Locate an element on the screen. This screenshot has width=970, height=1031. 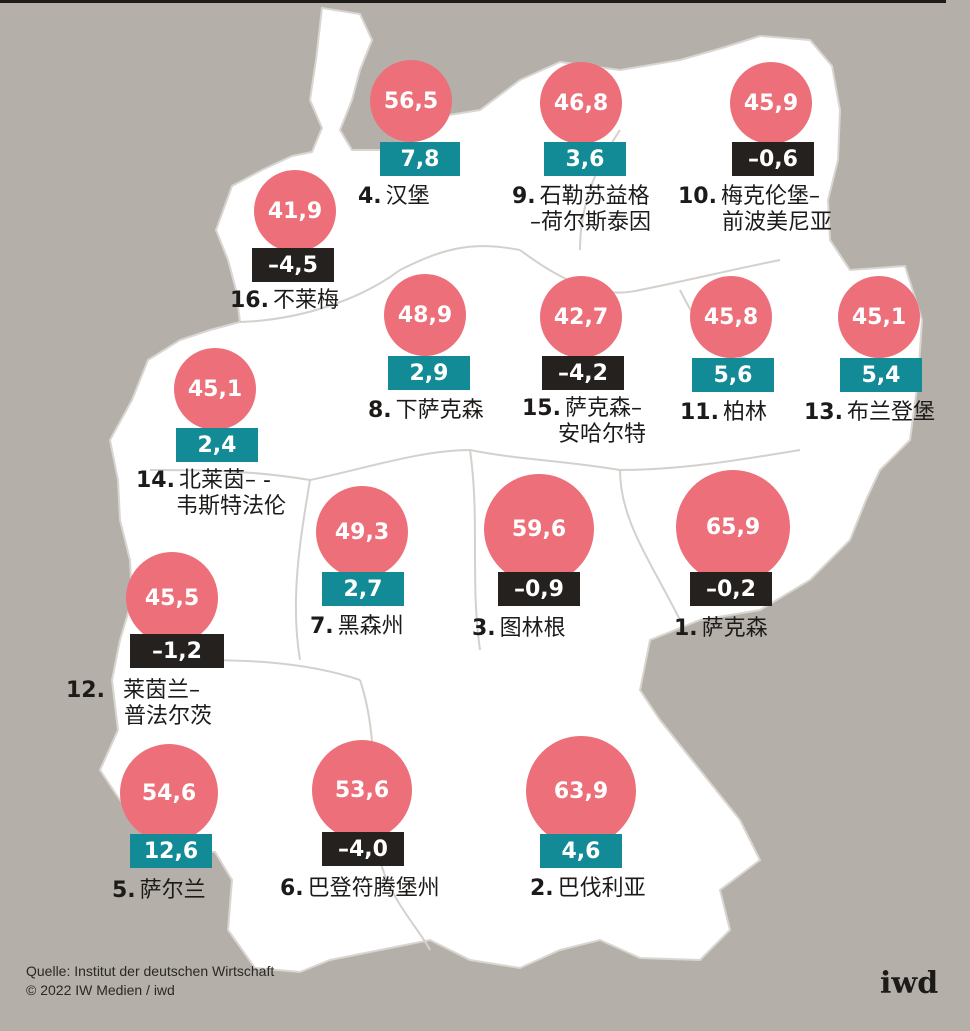
state-label: 16. 不莱梅 is located at coordinates (284, 300).